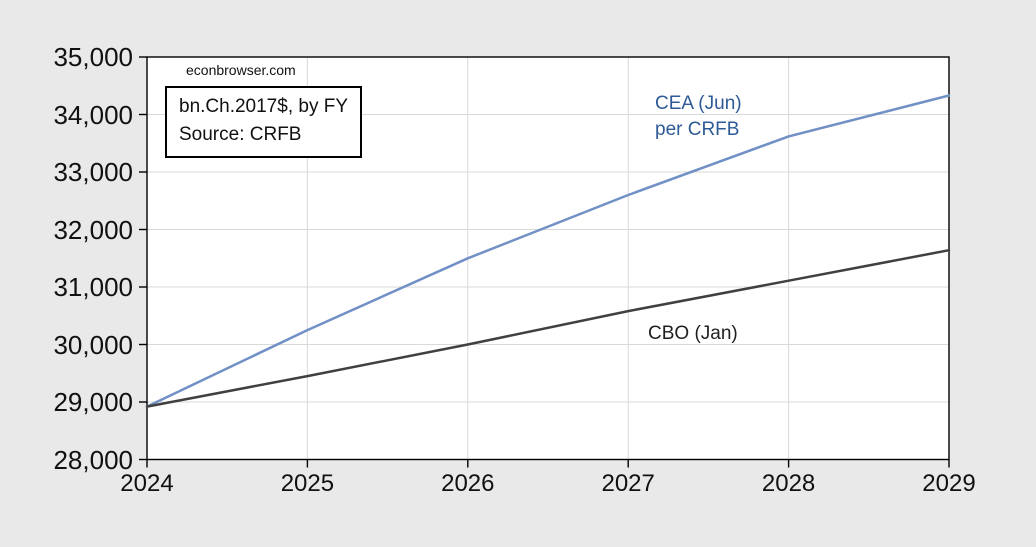 The width and height of the screenshot is (1036, 547). What do you see at coordinates (93, 459) in the screenshot?
I see `y-axis-tick-label: 28,000` at bounding box center [93, 459].